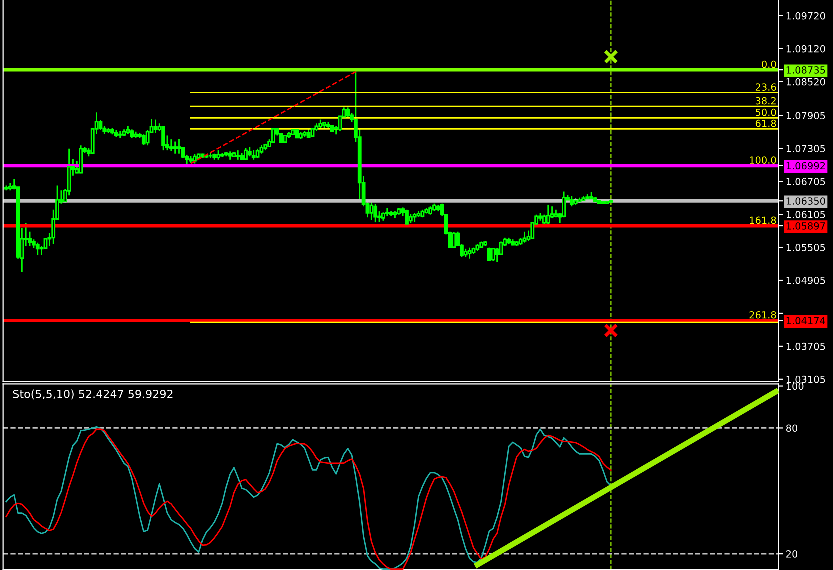  What do you see at coordinates (766, 101) in the screenshot?
I see `annotation: 38.2` at bounding box center [766, 101].